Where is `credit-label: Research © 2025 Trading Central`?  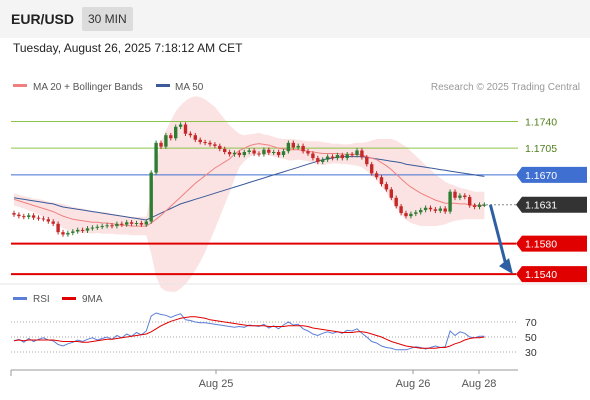
credit-label: Research © 2025 Trading Central is located at coordinates (505, 87).